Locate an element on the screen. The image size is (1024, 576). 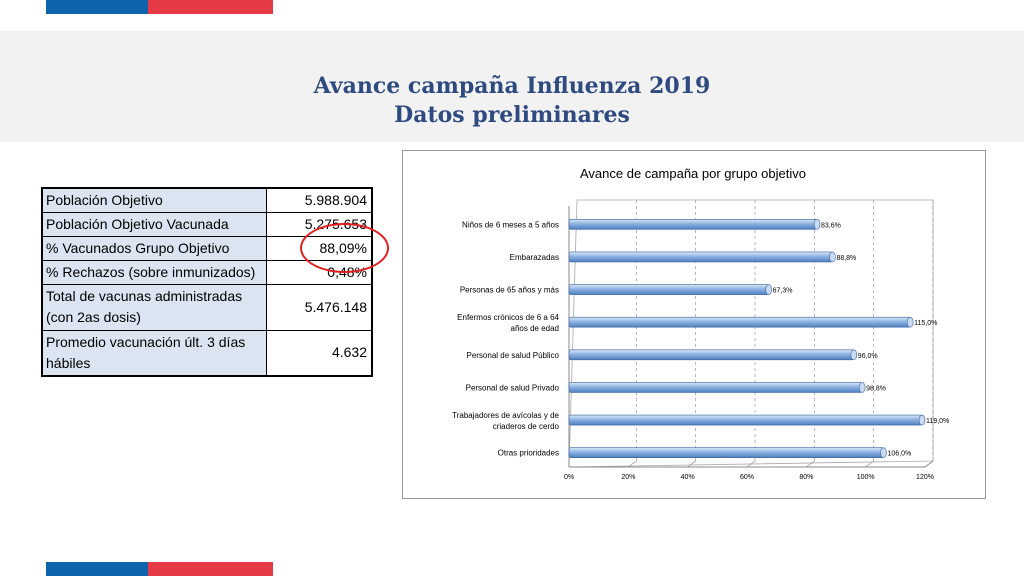
data-label: 88,8% is located at coordinates (846, 258).